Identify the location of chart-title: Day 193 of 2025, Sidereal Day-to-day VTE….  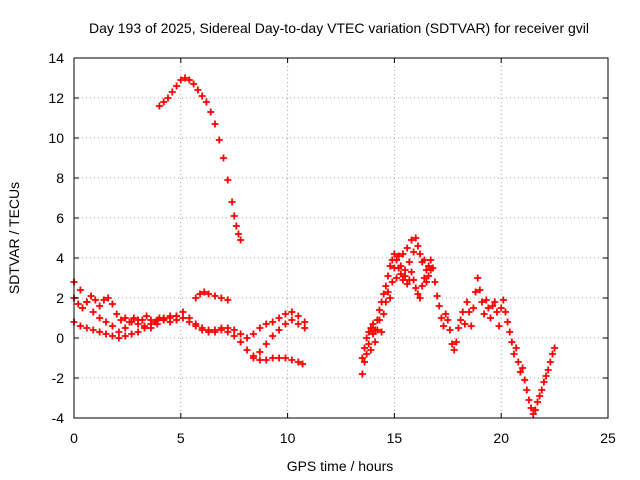
(339, 28).